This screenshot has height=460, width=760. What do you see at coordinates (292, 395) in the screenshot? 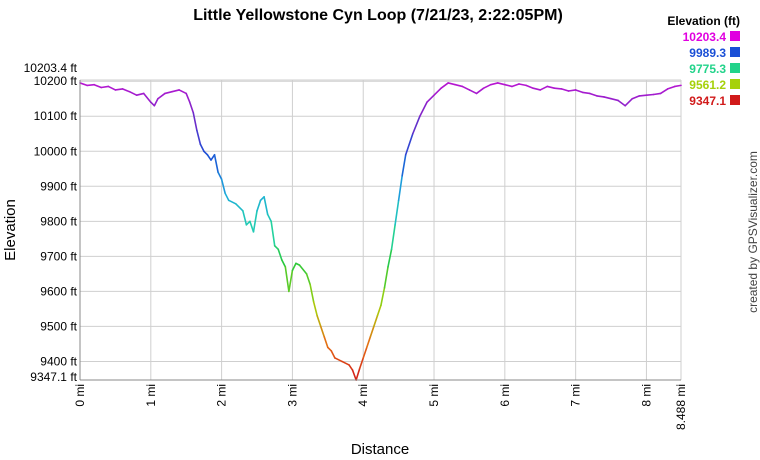
I see `x-tick-label: 3 mi` at bounding box center [292, 395].